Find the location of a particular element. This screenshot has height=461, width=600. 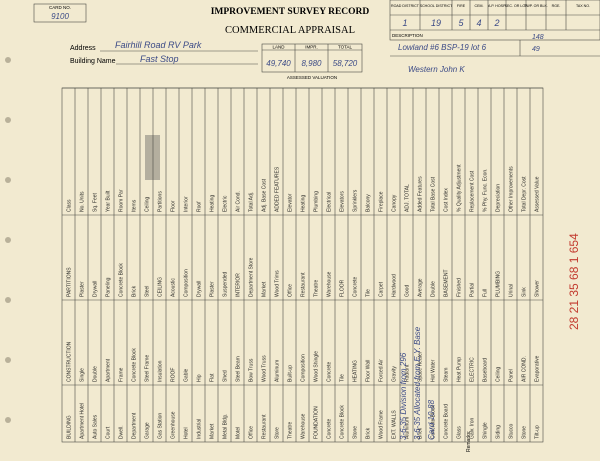

grid-label: Room Par is located at coordinates (122, 200).